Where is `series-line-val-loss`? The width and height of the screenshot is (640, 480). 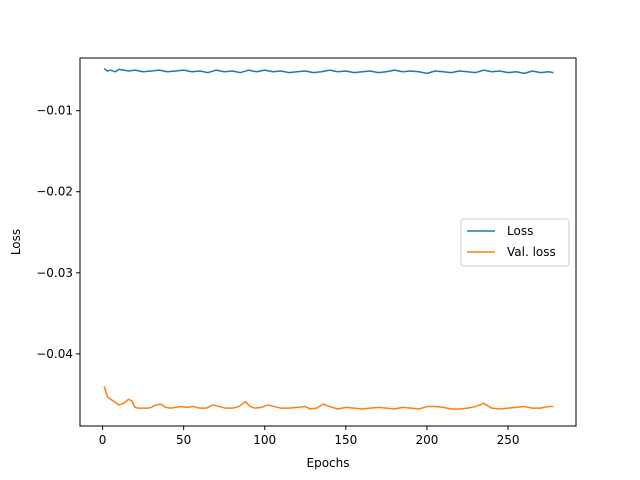
series-line-val-loss is located at coordinates (328, 398).